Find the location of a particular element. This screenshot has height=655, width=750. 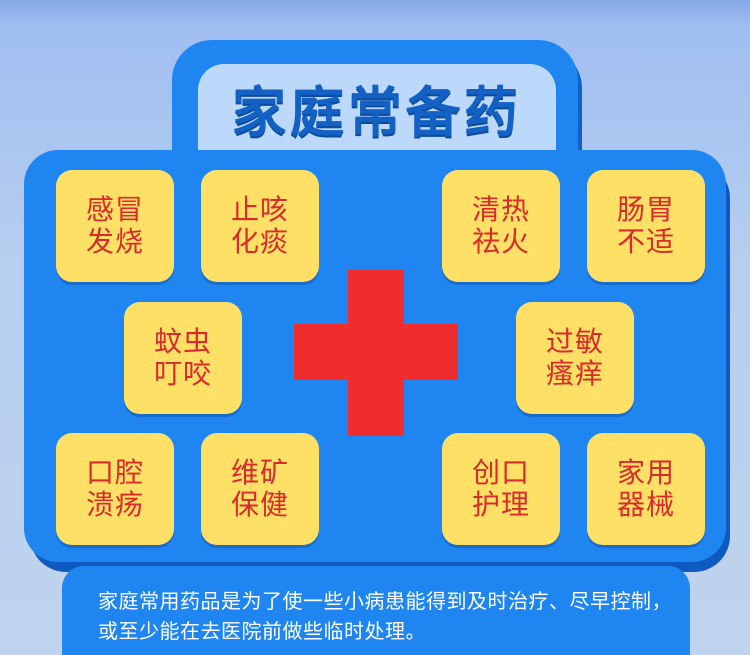

top-shade is located at coordinates (375, 13).